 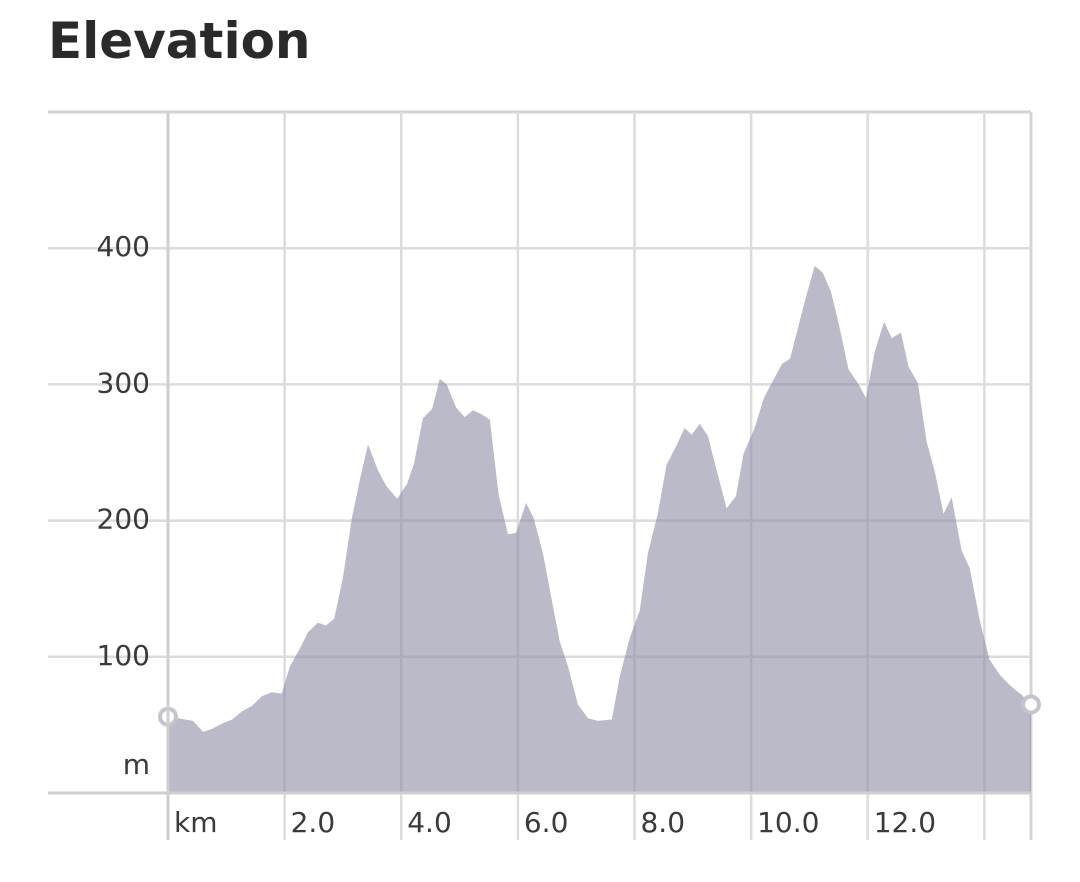 I want to click on y-tick-label: 400, so click(x=123, y=246).